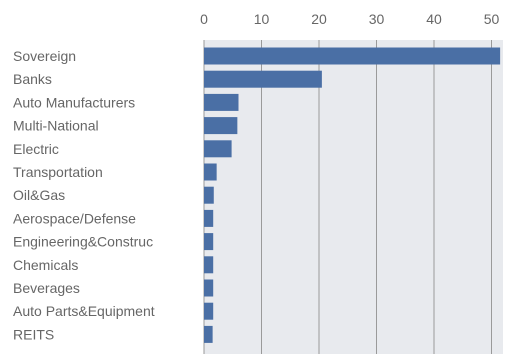  Describe the element at coordinates (262, 19) in the screenshot. I see `x-tick-label-10: 10` at that location.